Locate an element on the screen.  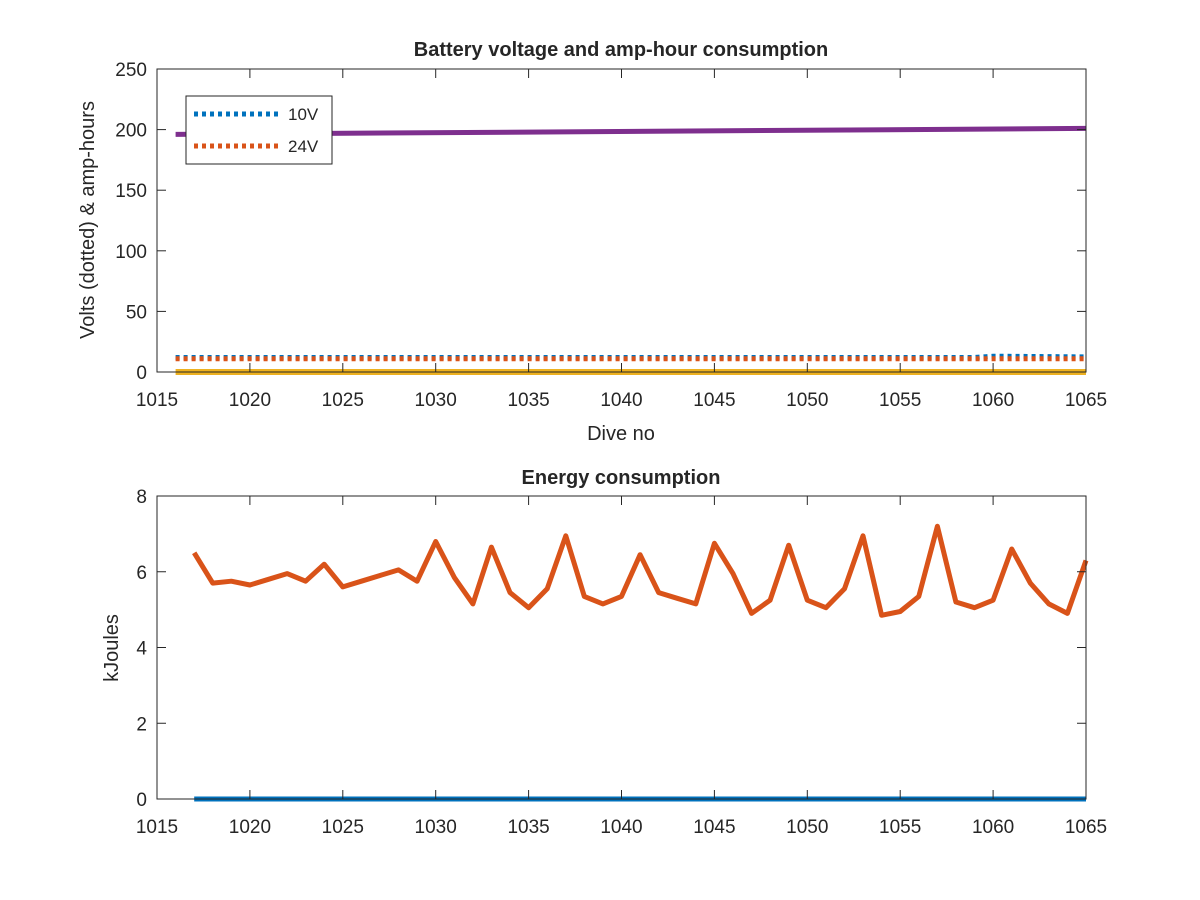
top-x-tick-label: 1015 is located at coordinates (157, 400).